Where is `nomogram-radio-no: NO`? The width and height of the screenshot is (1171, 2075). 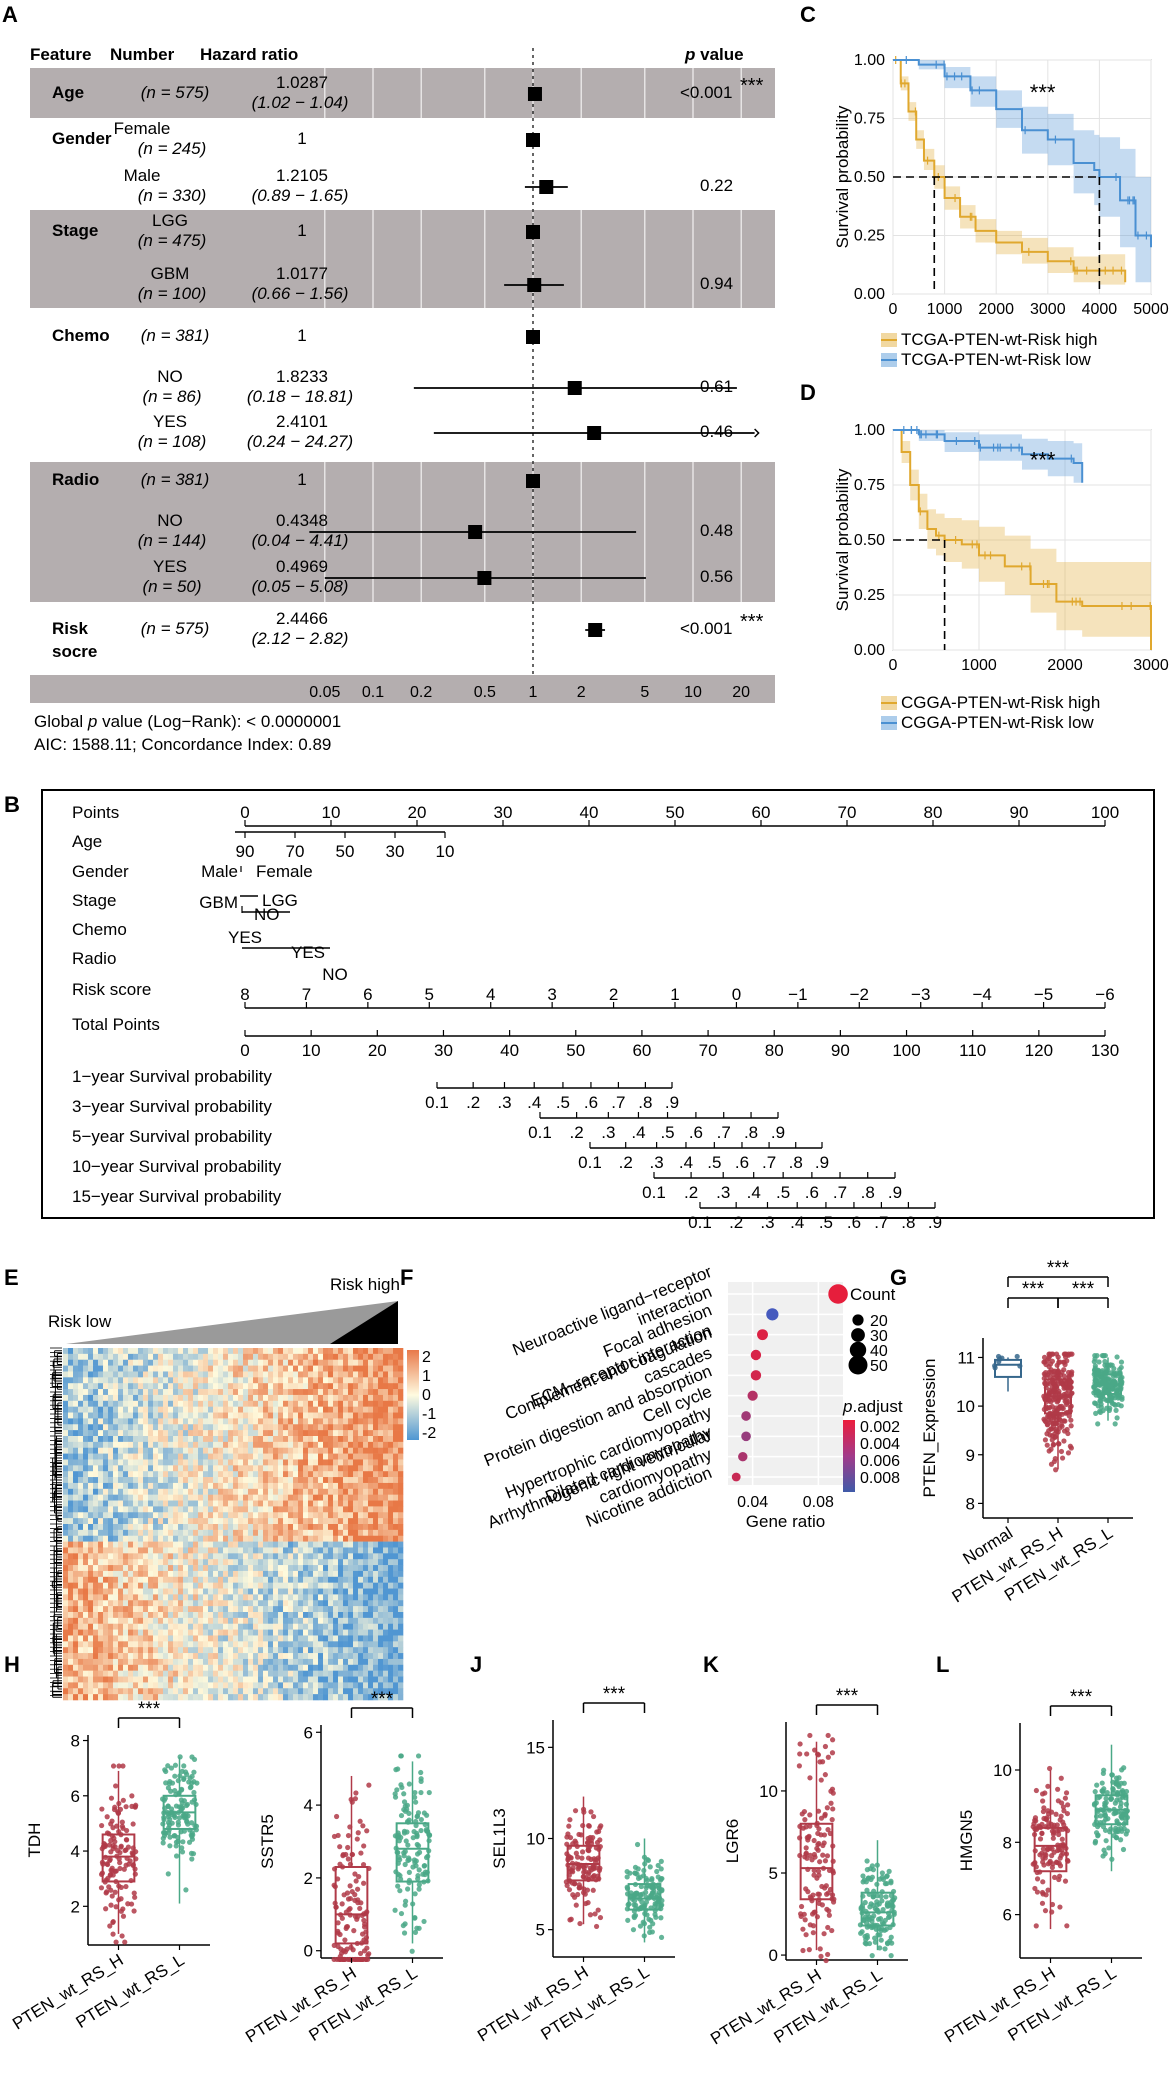 nomogram-radio-no: NO is located at coordinates (335, 974).